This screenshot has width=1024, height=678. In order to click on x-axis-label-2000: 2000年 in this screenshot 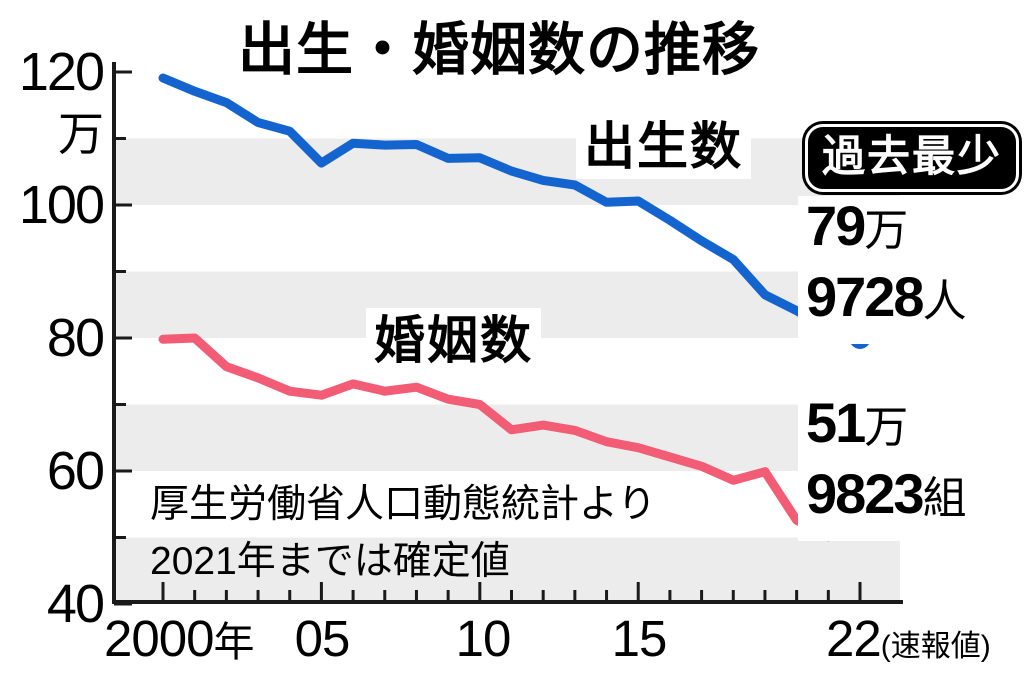, I will do `click(179, 640)`.